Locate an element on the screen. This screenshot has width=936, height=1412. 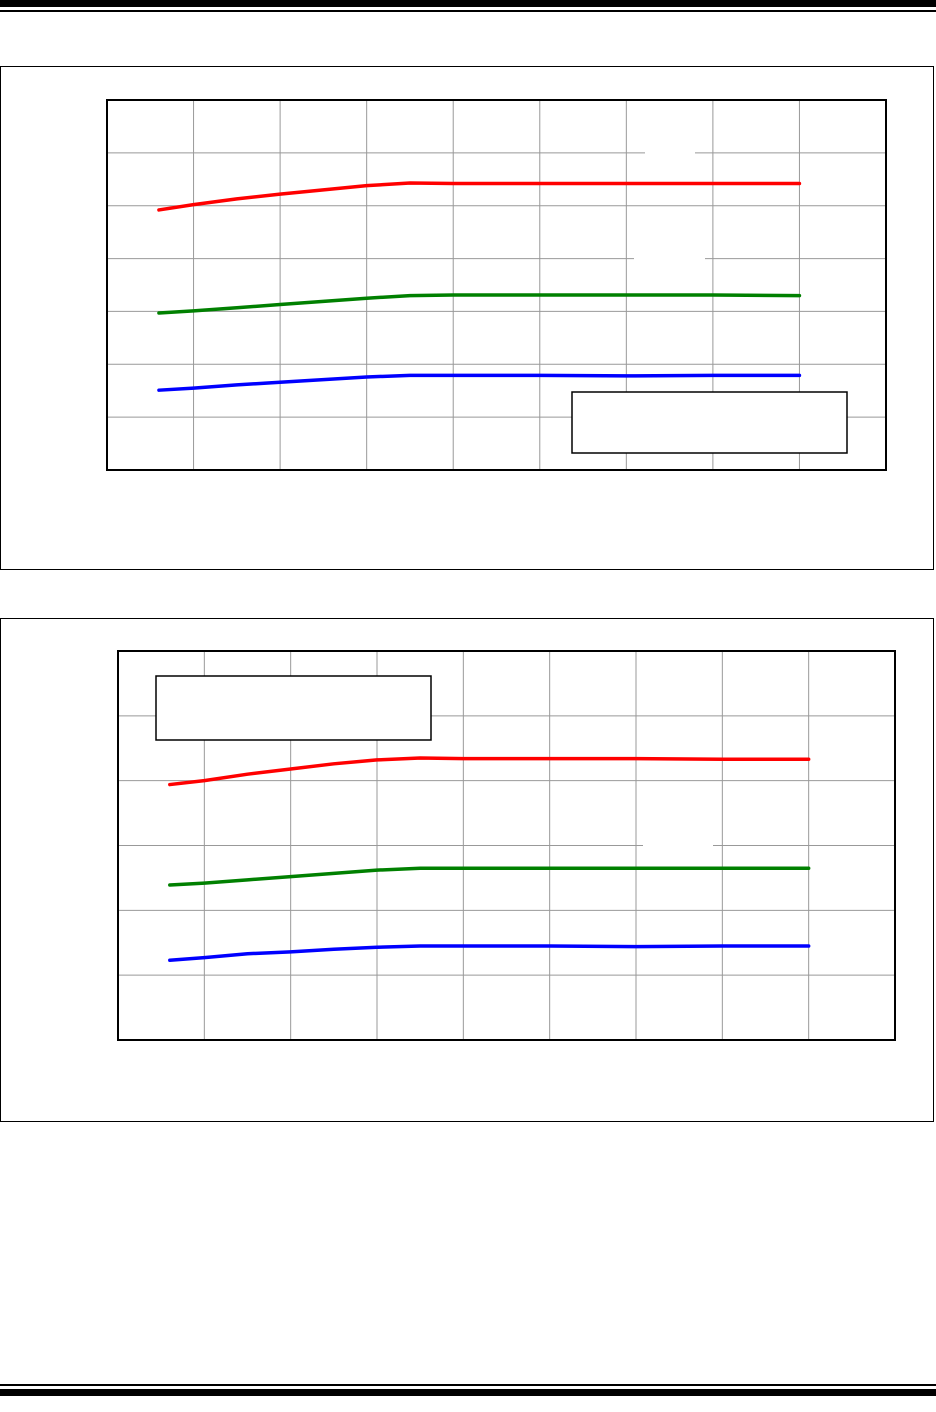
bottom-rule-thin is located at coordinates (468, 1385).